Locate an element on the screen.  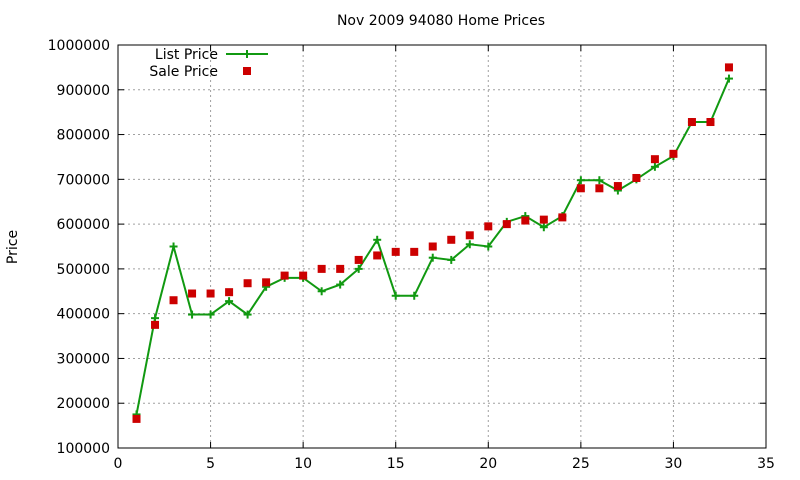
y-tick-label: 1000000 is located at coordinates (79, 46).